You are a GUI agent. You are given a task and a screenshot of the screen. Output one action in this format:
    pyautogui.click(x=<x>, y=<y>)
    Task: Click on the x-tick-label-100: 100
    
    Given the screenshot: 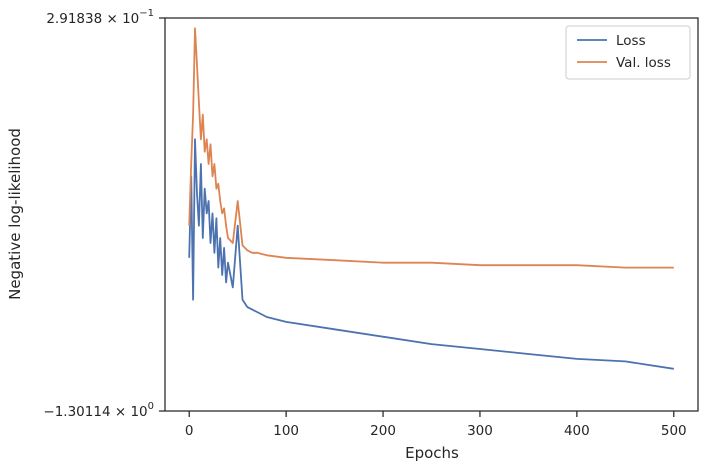 What is the action you would take?
    pyautogui.click(x=286, y=431)
    